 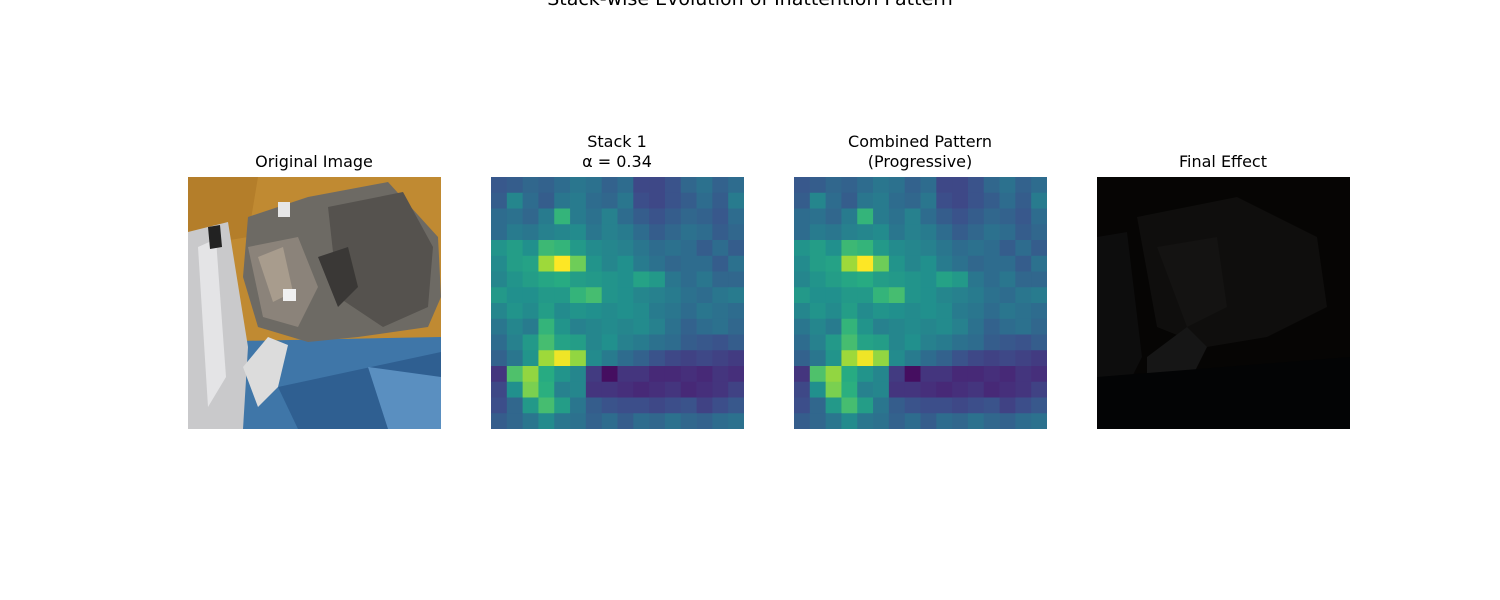 I want to click on combined-heatmap-cell-r10-c5, so click(x=881, y=342).